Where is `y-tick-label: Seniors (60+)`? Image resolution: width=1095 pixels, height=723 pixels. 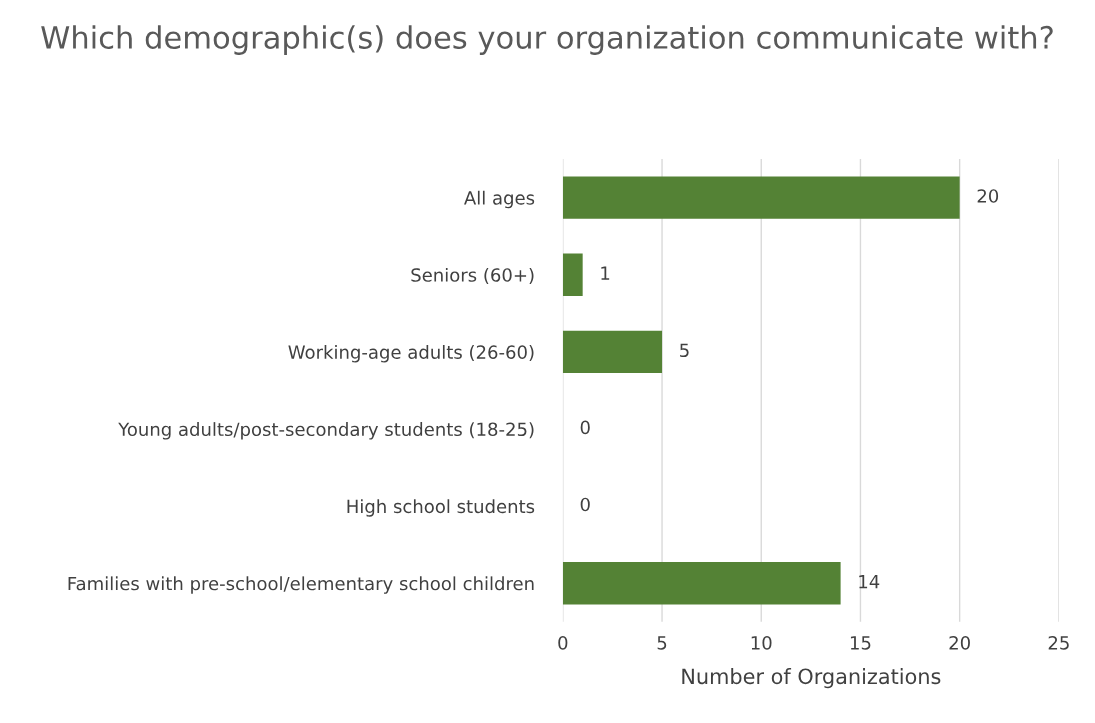
y-tick-label: Seniors (60+) is located at coordinates (472, 275).